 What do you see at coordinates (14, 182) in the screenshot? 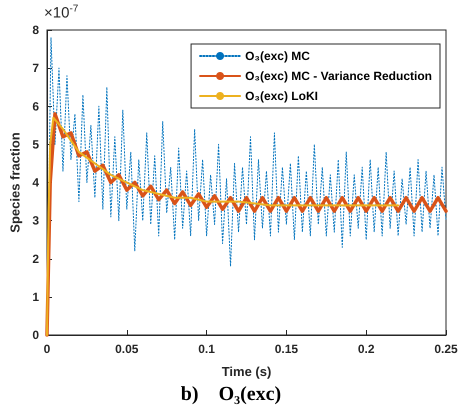
I see `y-axis-title: Species fraction` at bounding box center [14, 182].